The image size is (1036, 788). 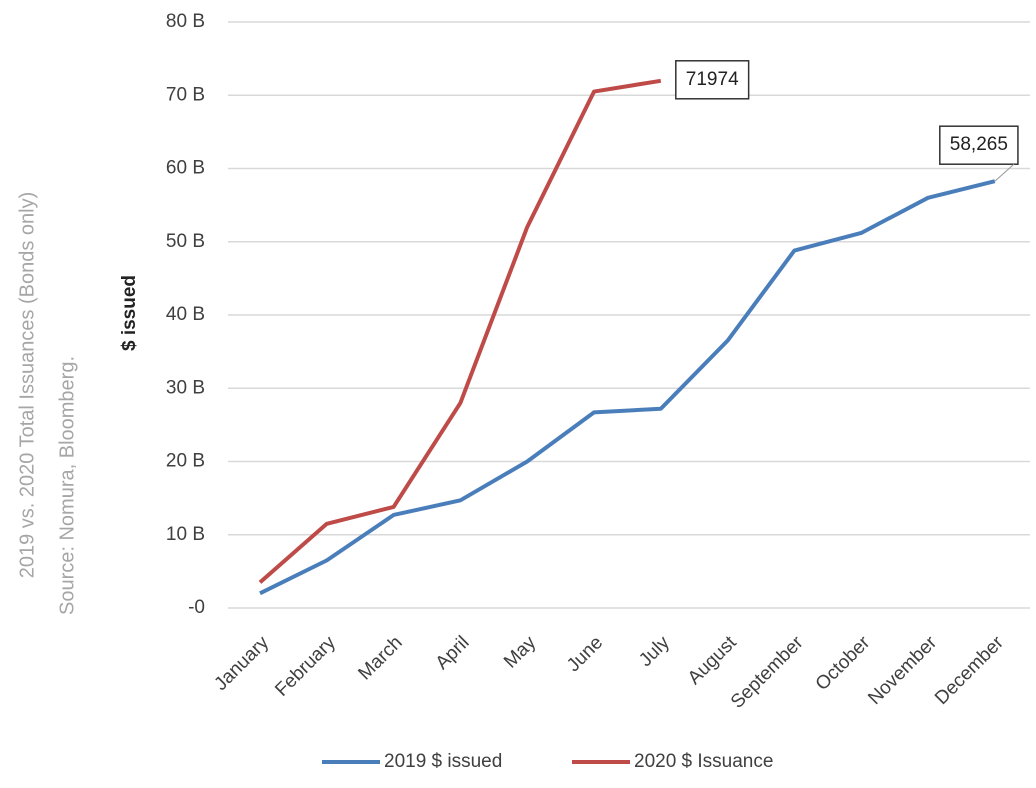 I want to click on y-tick-label: 80 B, so click(x=185, y=21).